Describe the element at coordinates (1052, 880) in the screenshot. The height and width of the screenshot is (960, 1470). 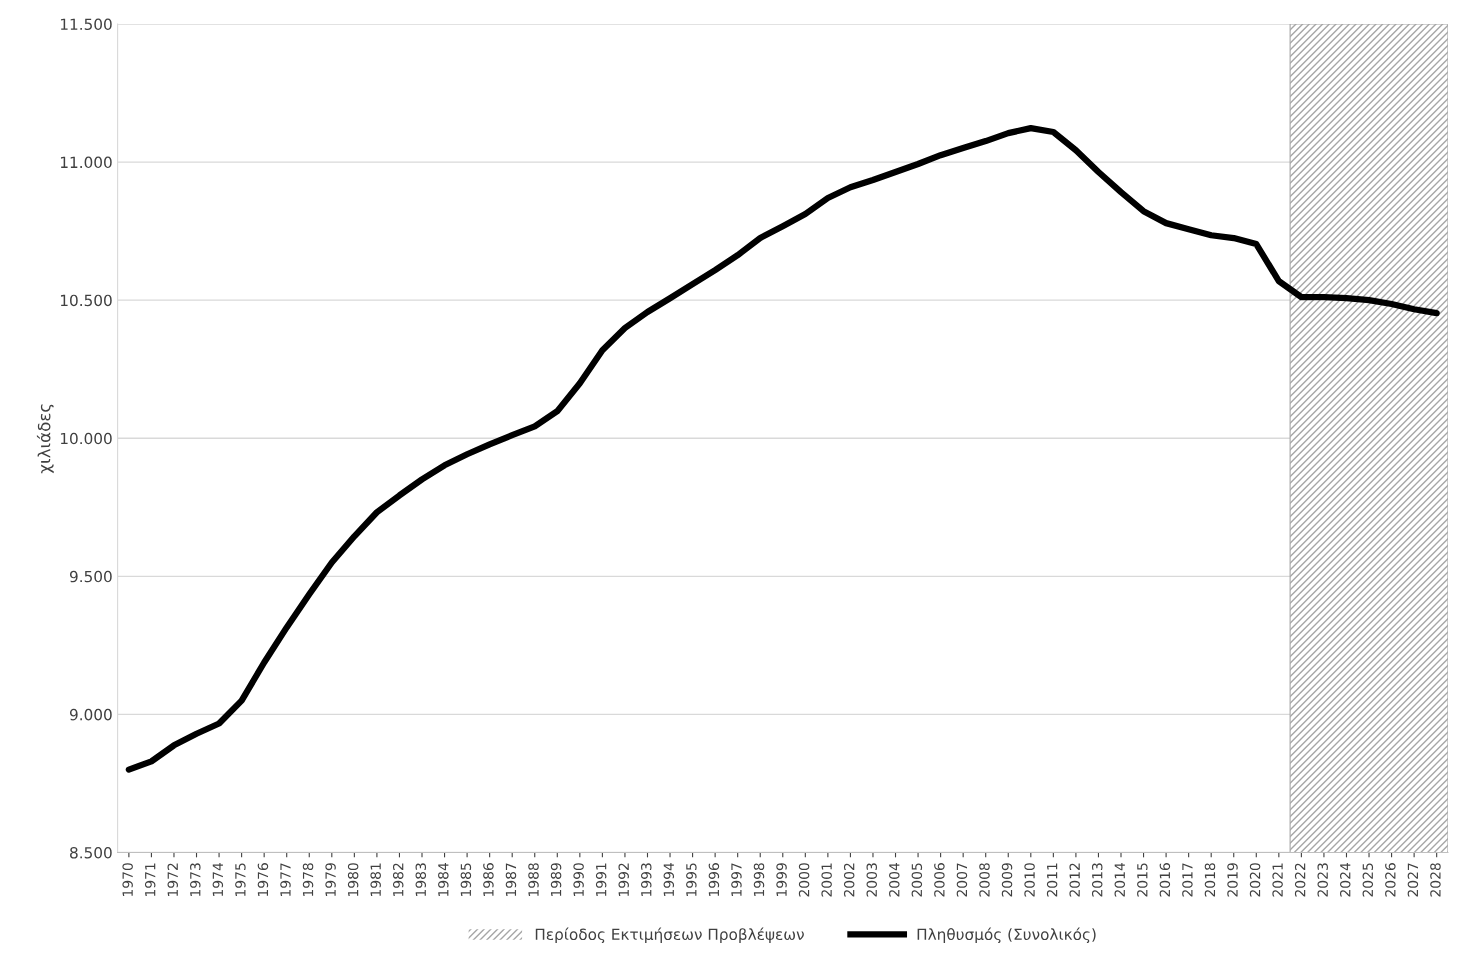
I see `x-tick-label: 2011` at that location.